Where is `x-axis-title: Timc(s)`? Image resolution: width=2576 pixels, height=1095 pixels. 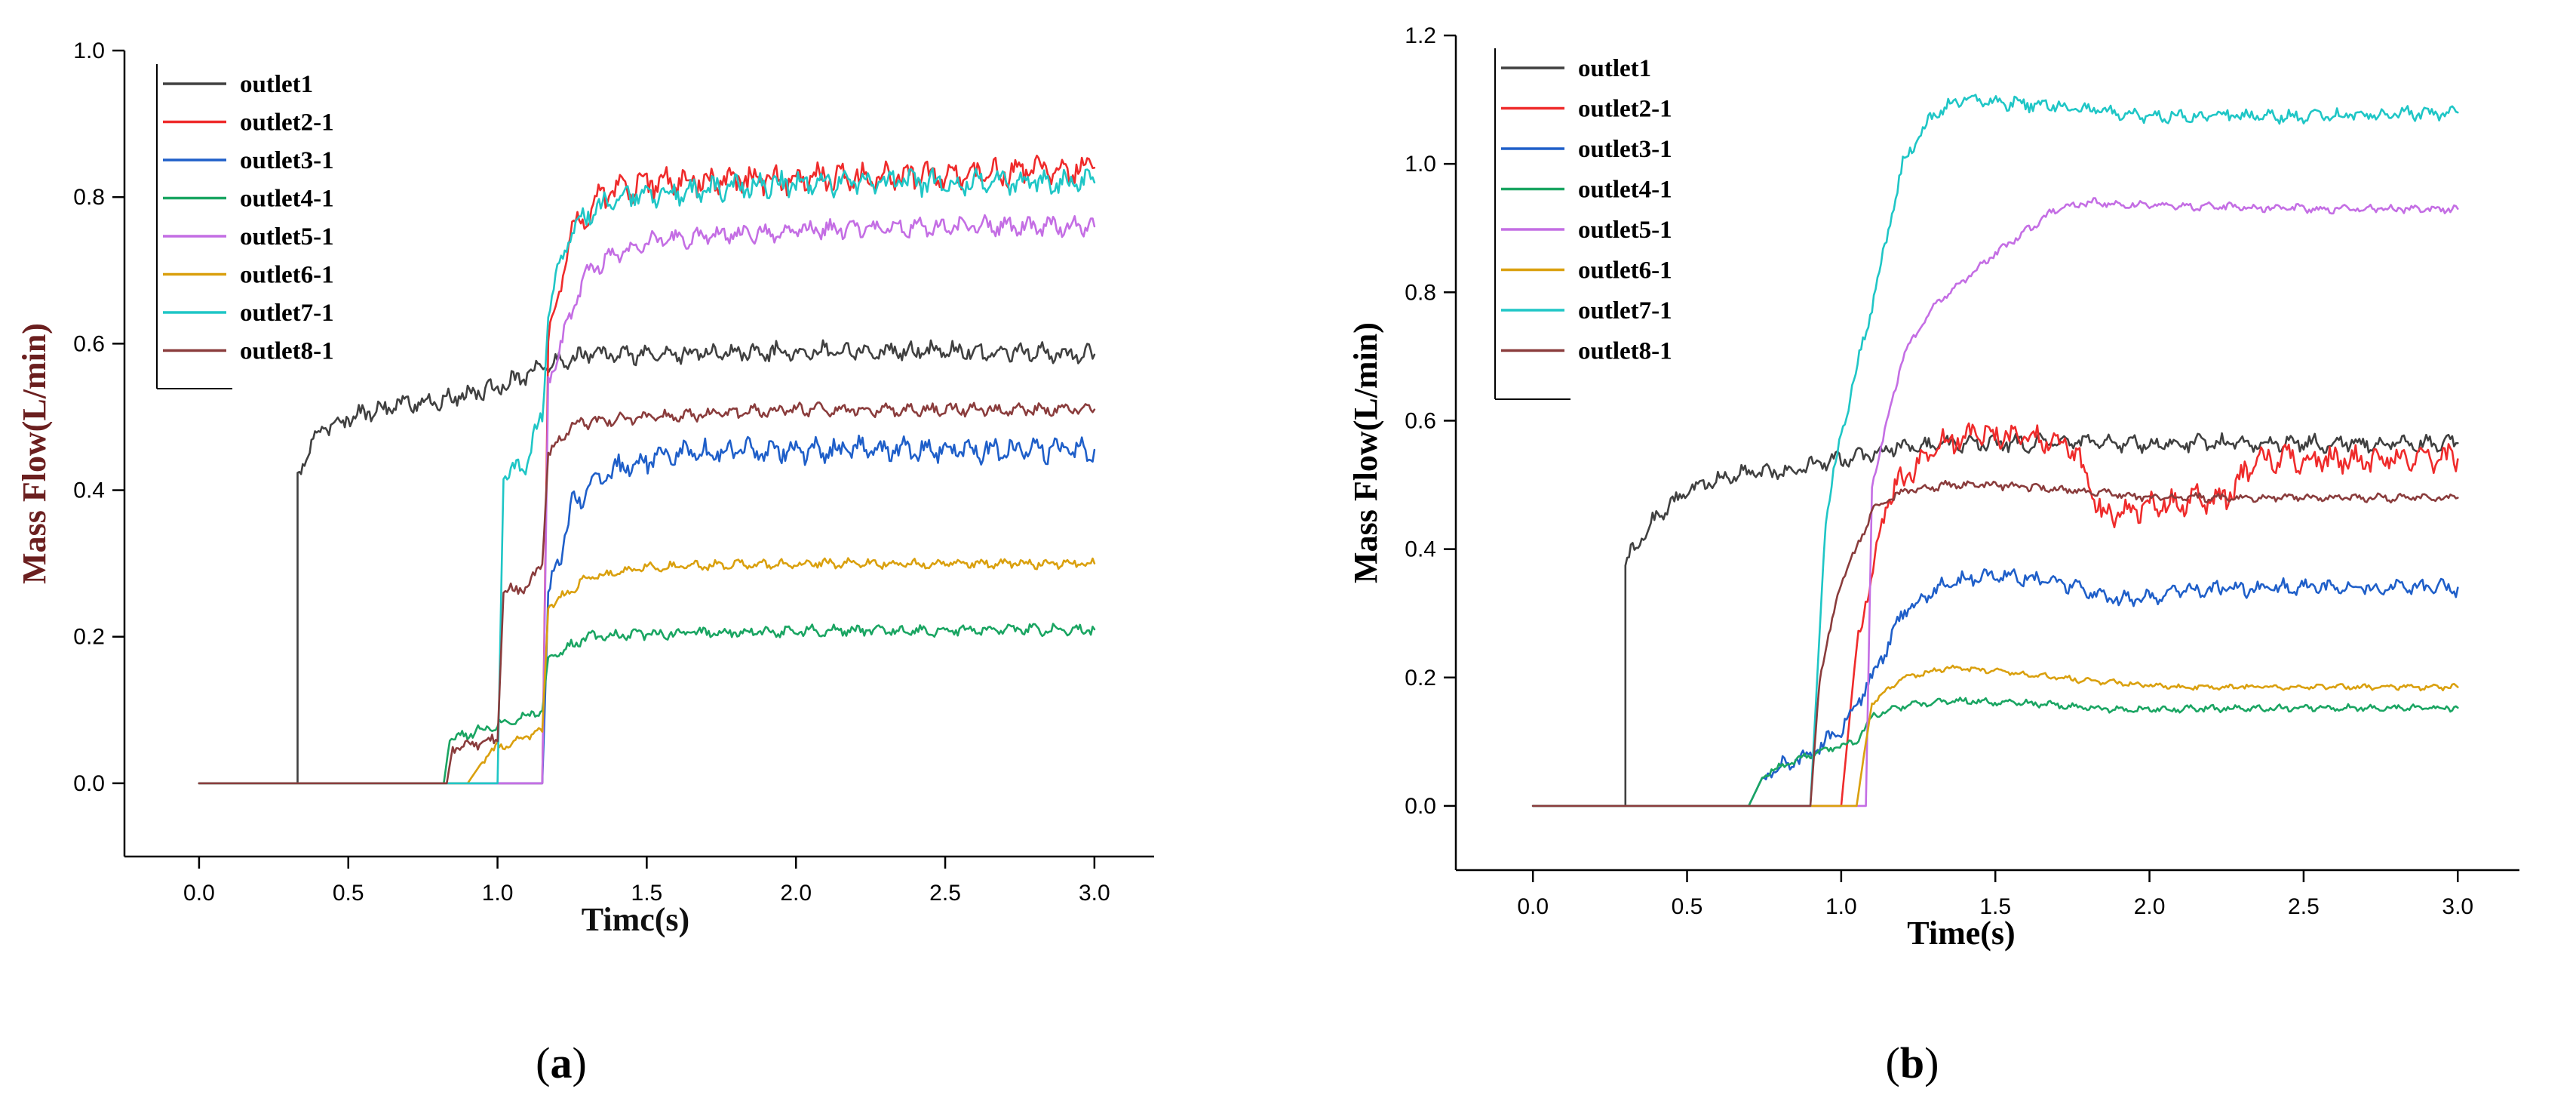 x-axis-title: Timc(s) is located at coordinates (635, 920).